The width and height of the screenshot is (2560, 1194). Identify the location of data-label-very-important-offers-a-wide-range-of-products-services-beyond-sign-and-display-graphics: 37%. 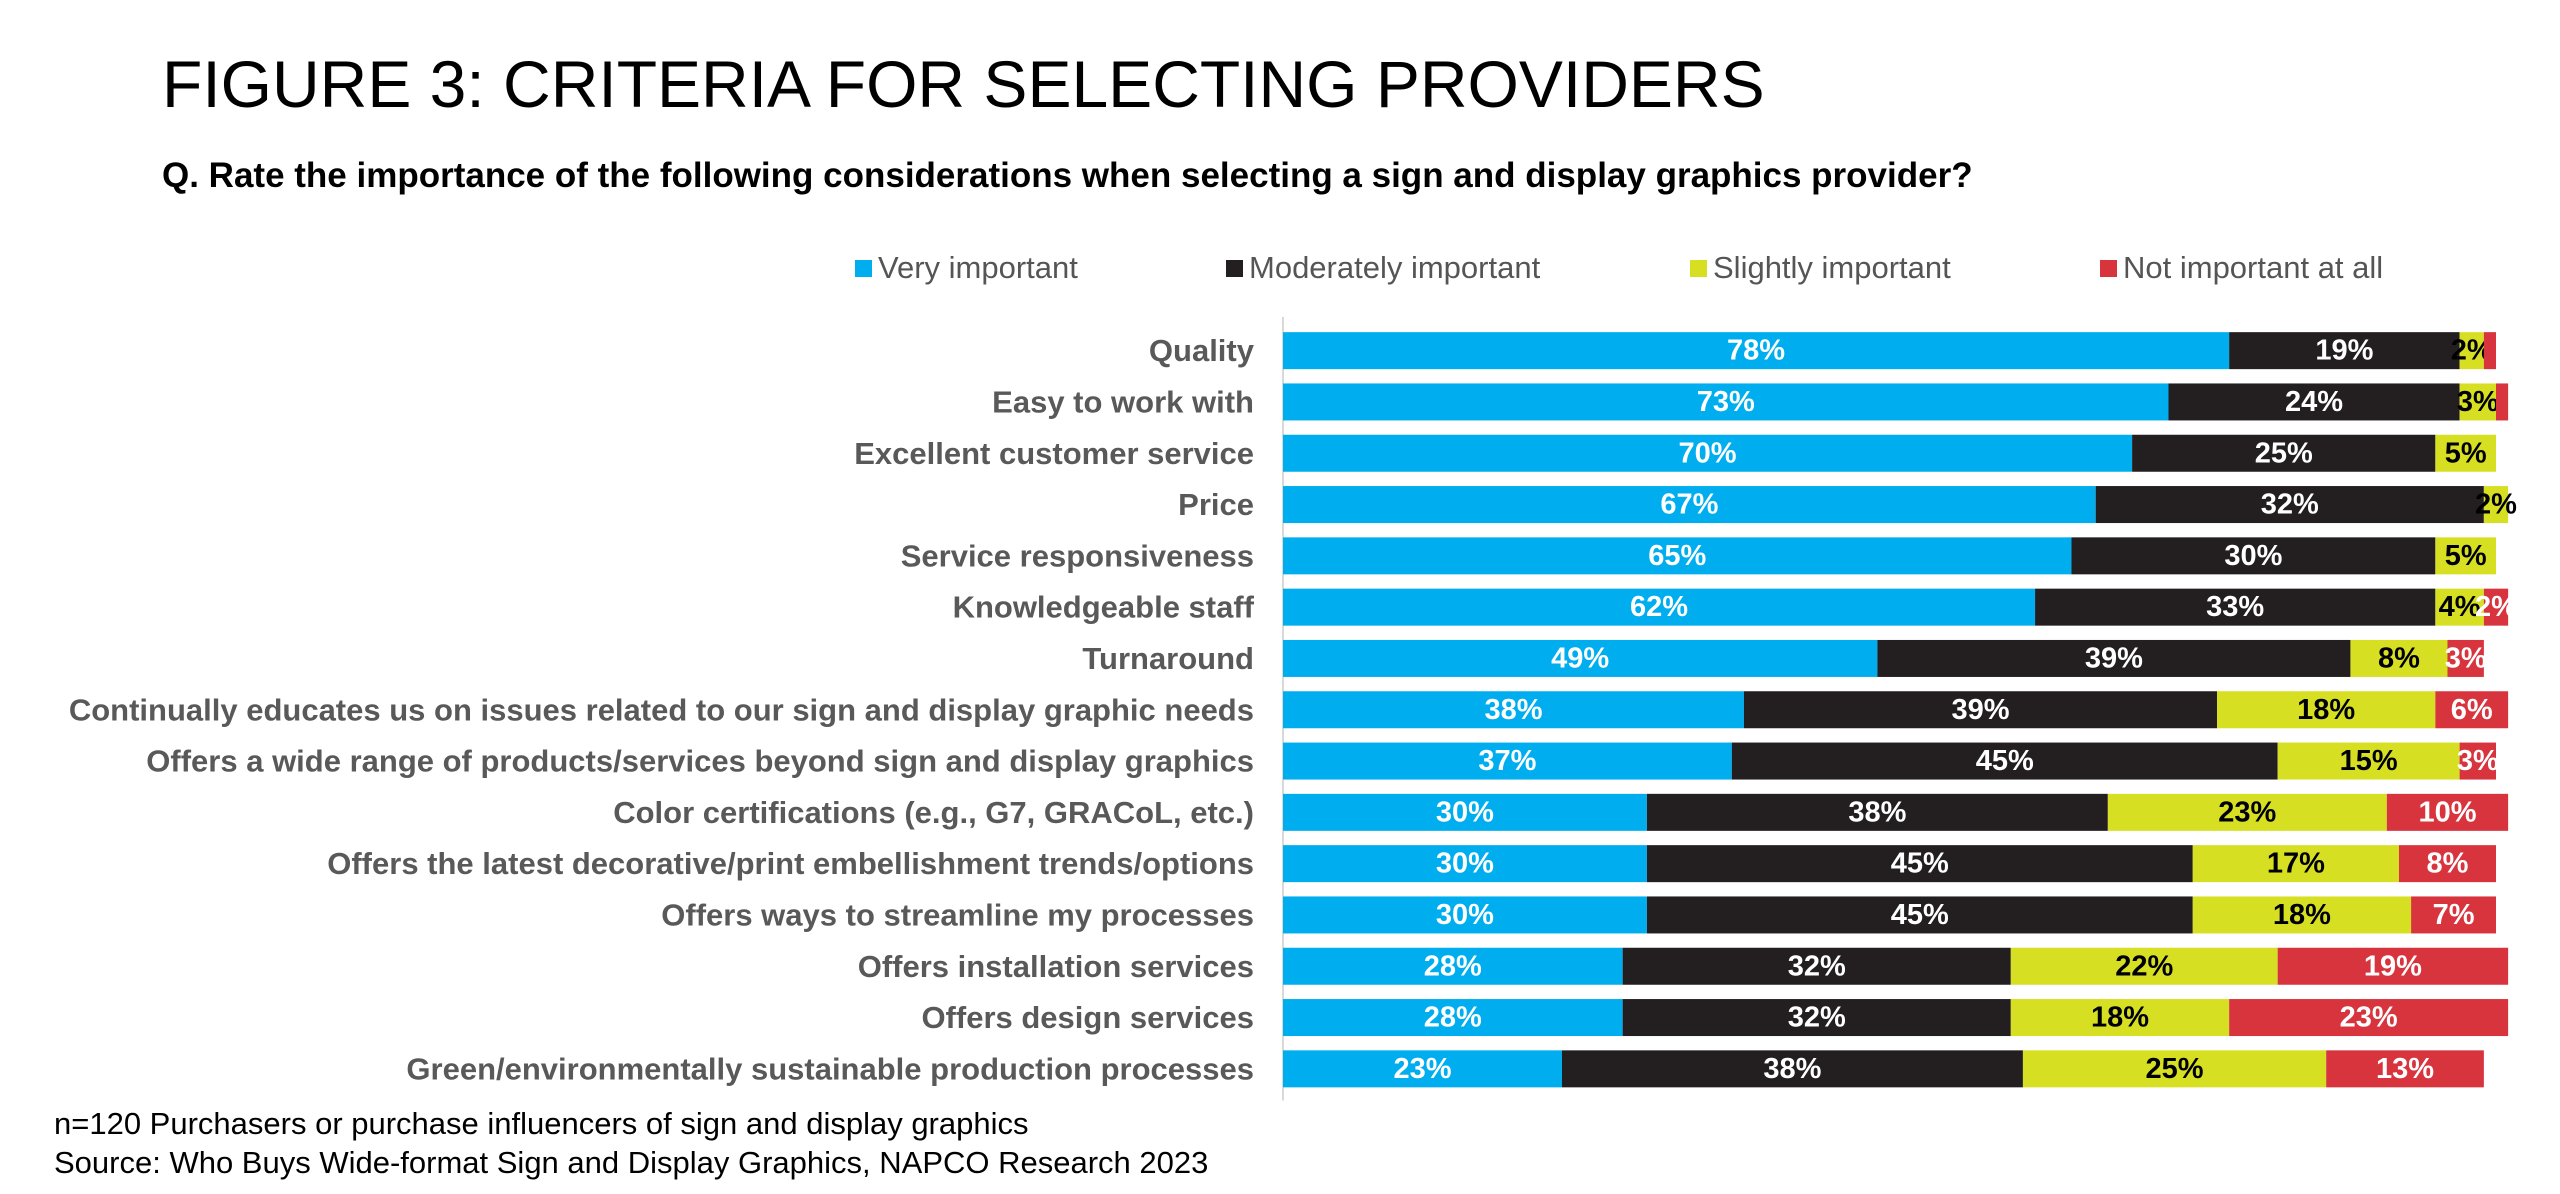
(1507, 761).